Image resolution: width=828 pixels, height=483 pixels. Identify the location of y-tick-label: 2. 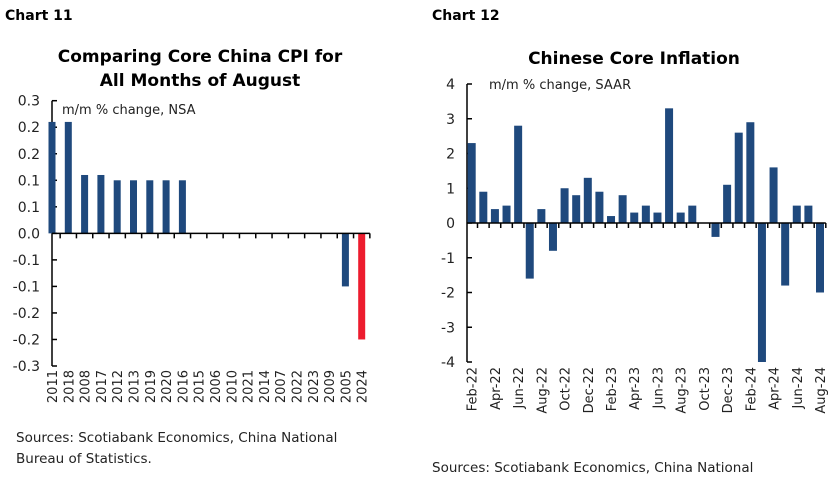
(450, 155).